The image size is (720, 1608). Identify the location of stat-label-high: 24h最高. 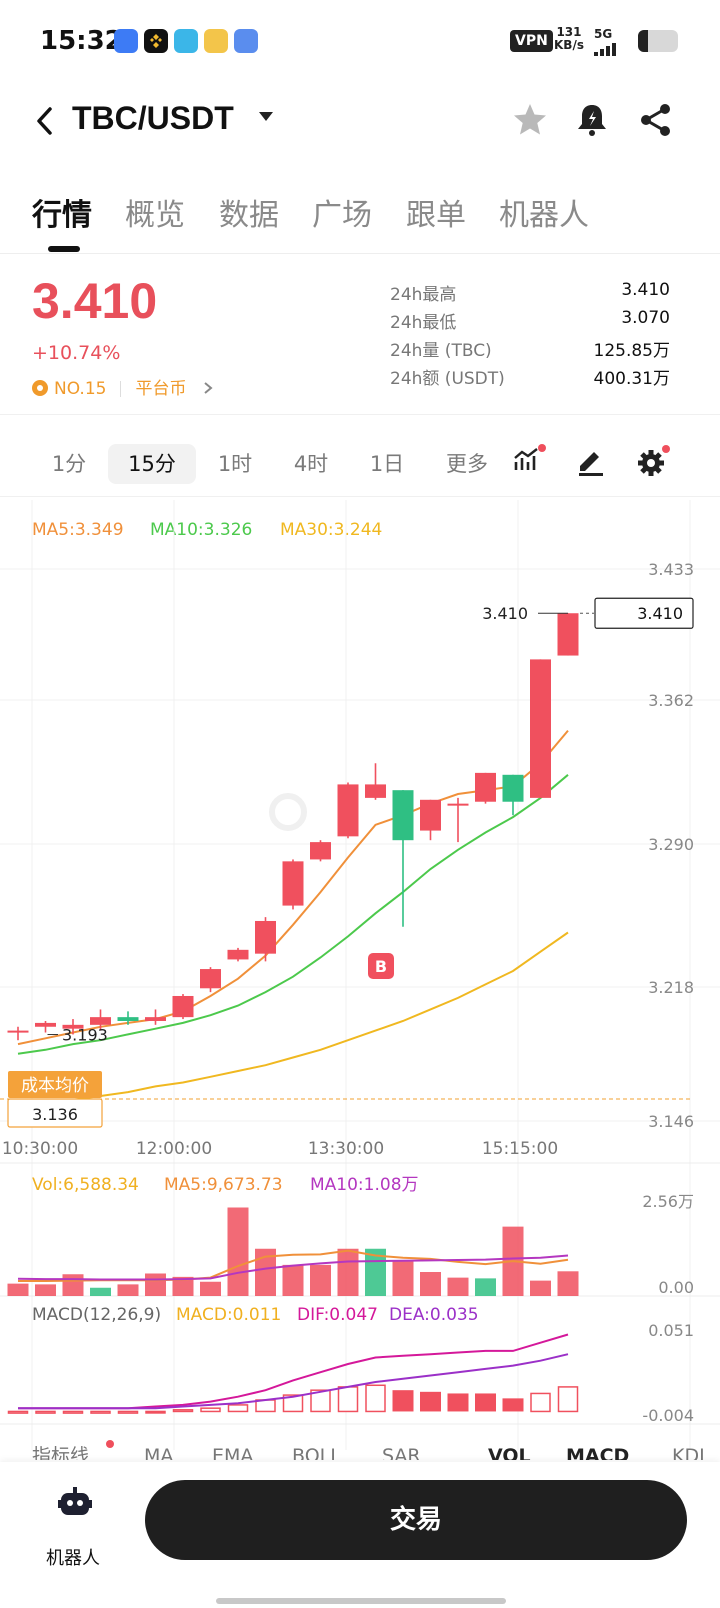
(423, 295).